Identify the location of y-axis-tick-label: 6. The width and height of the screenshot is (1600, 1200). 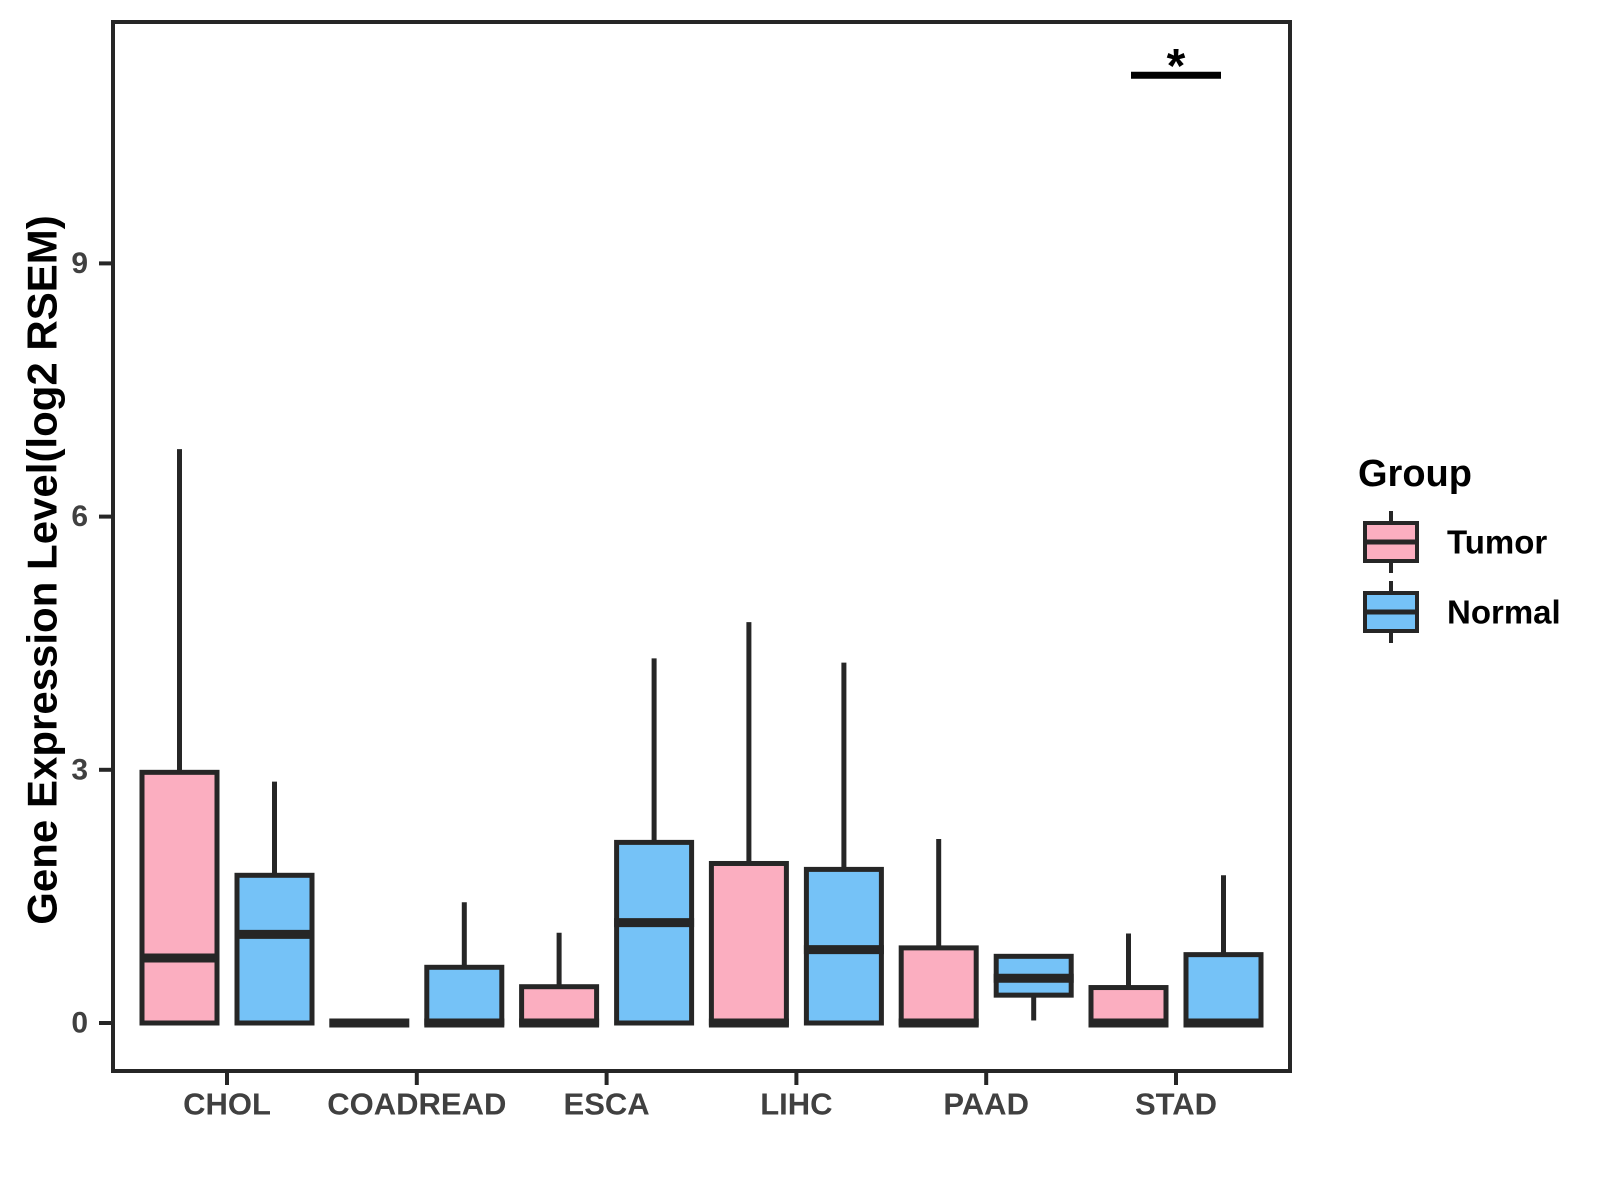
(79, 516).